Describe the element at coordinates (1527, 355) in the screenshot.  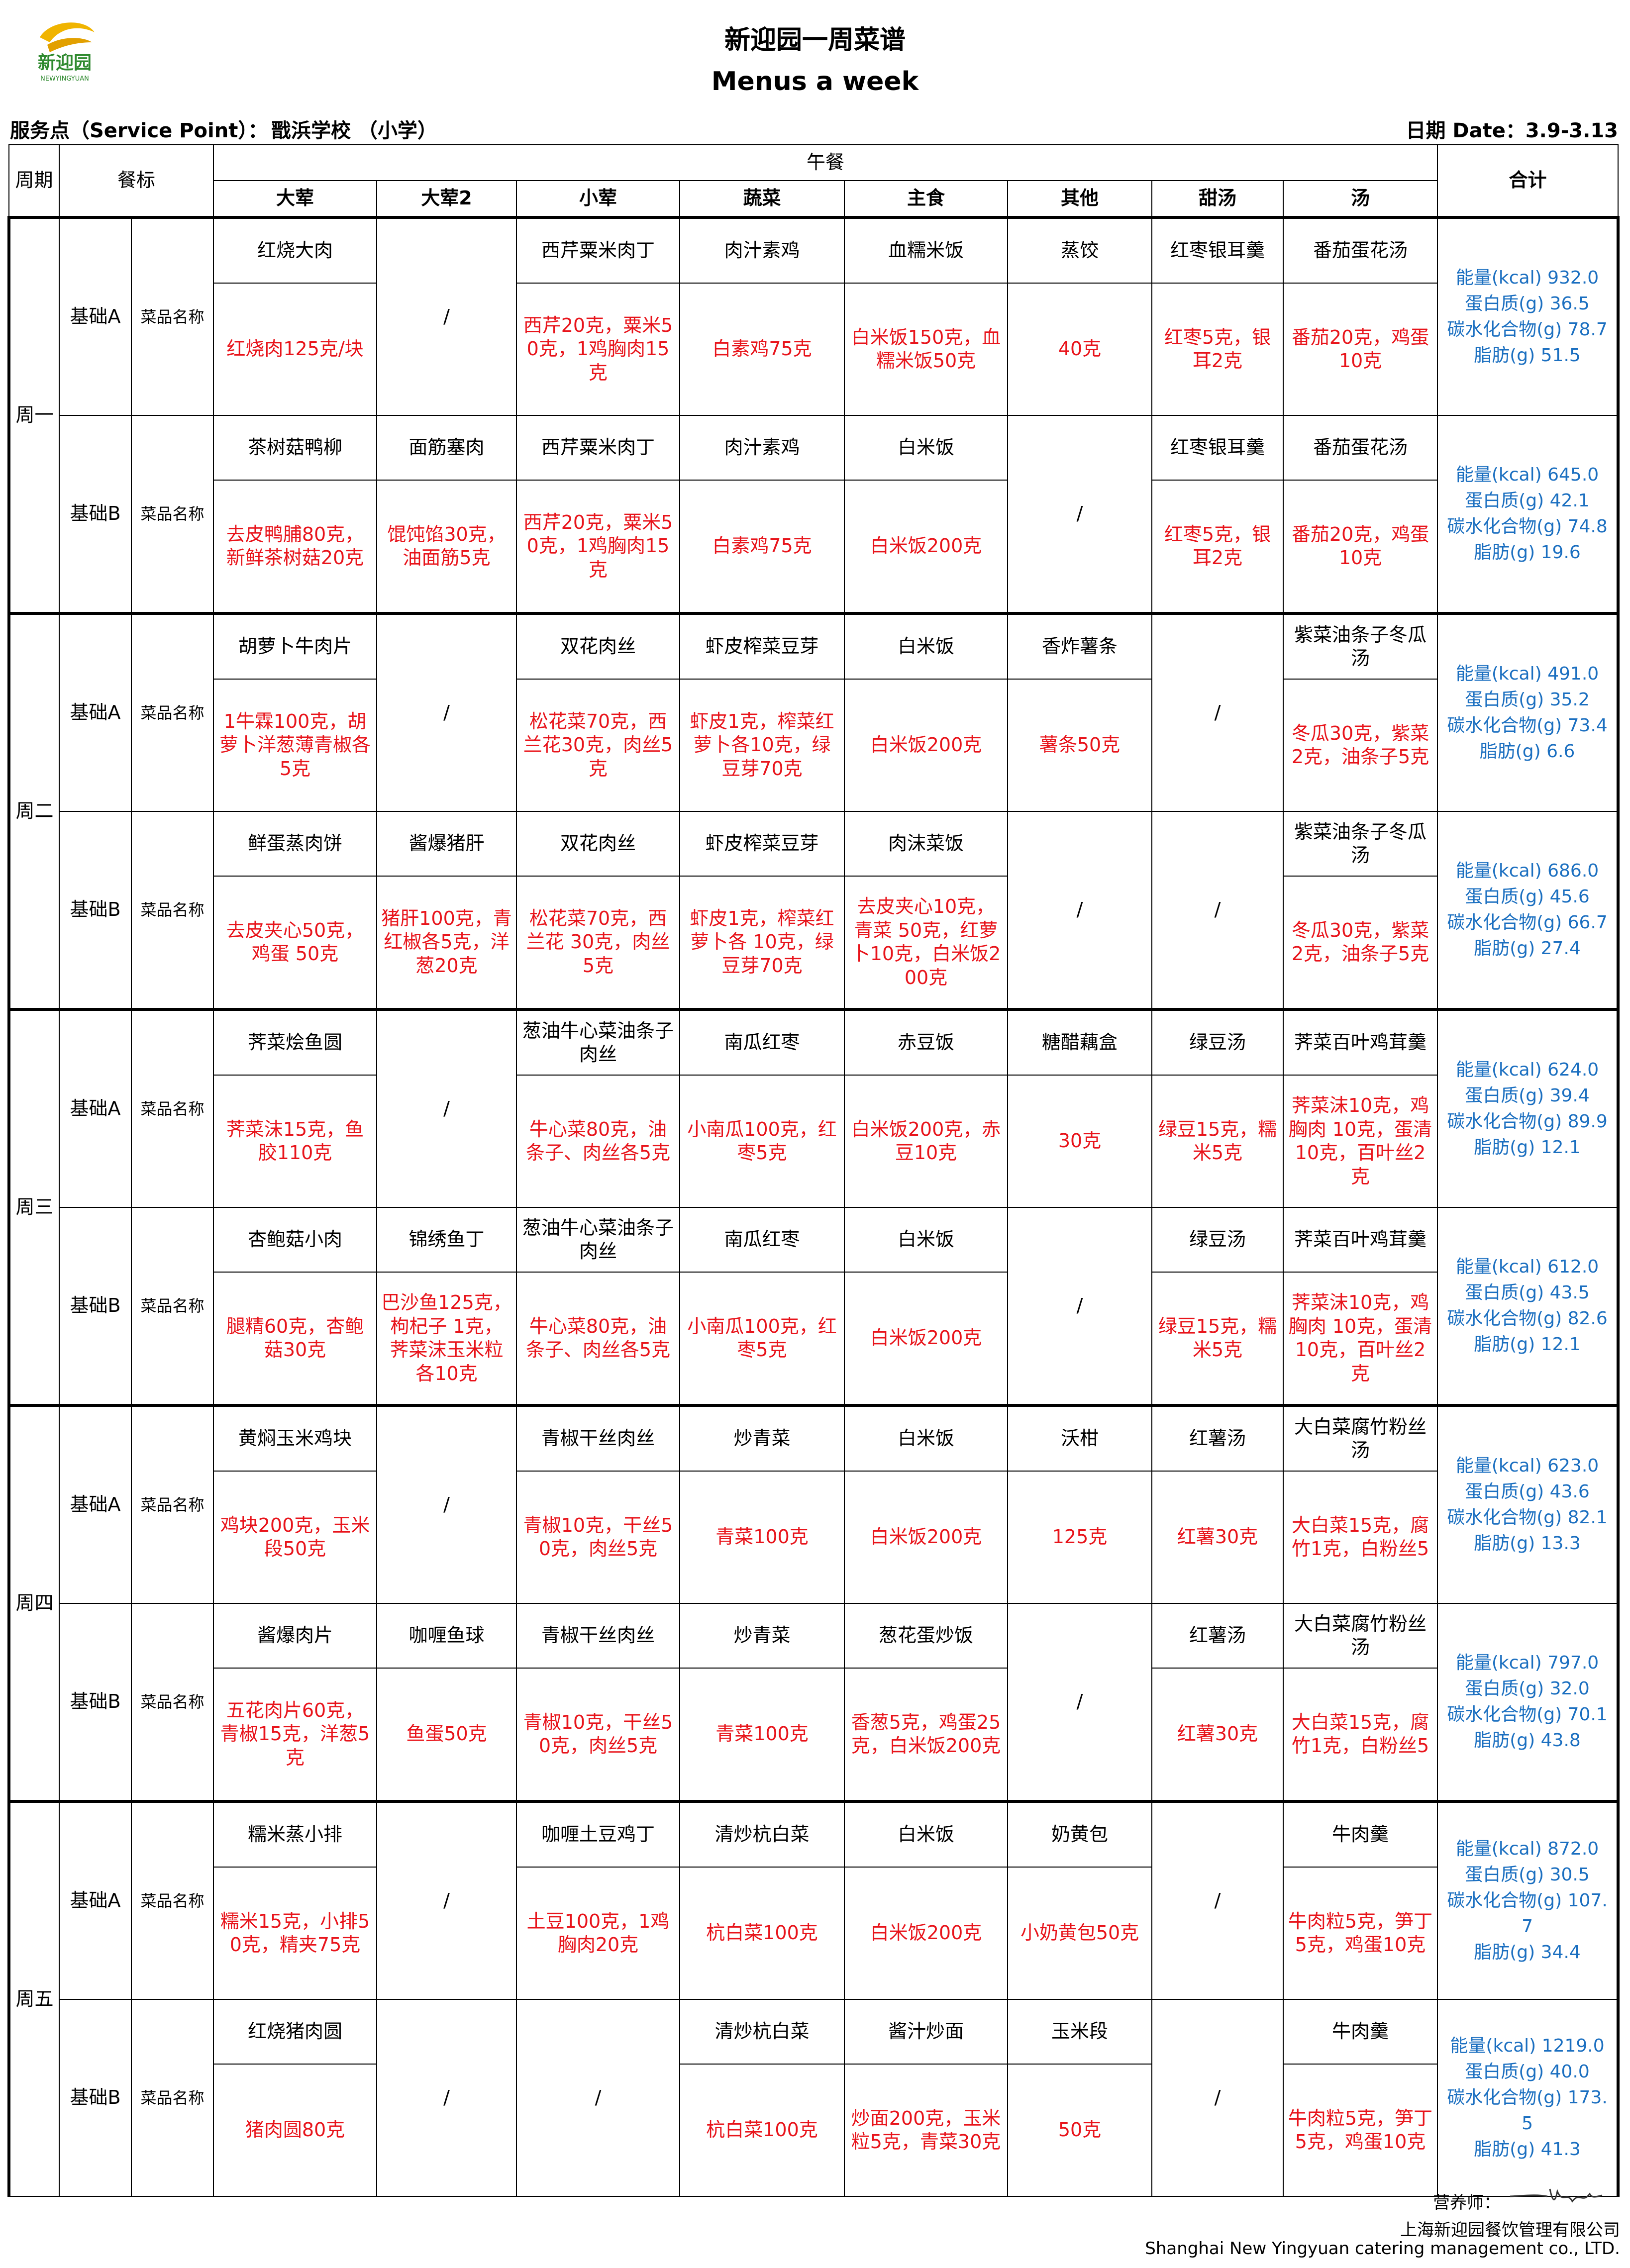
I see `nutrition-line: 脂肪(g) 51.5` at that location.